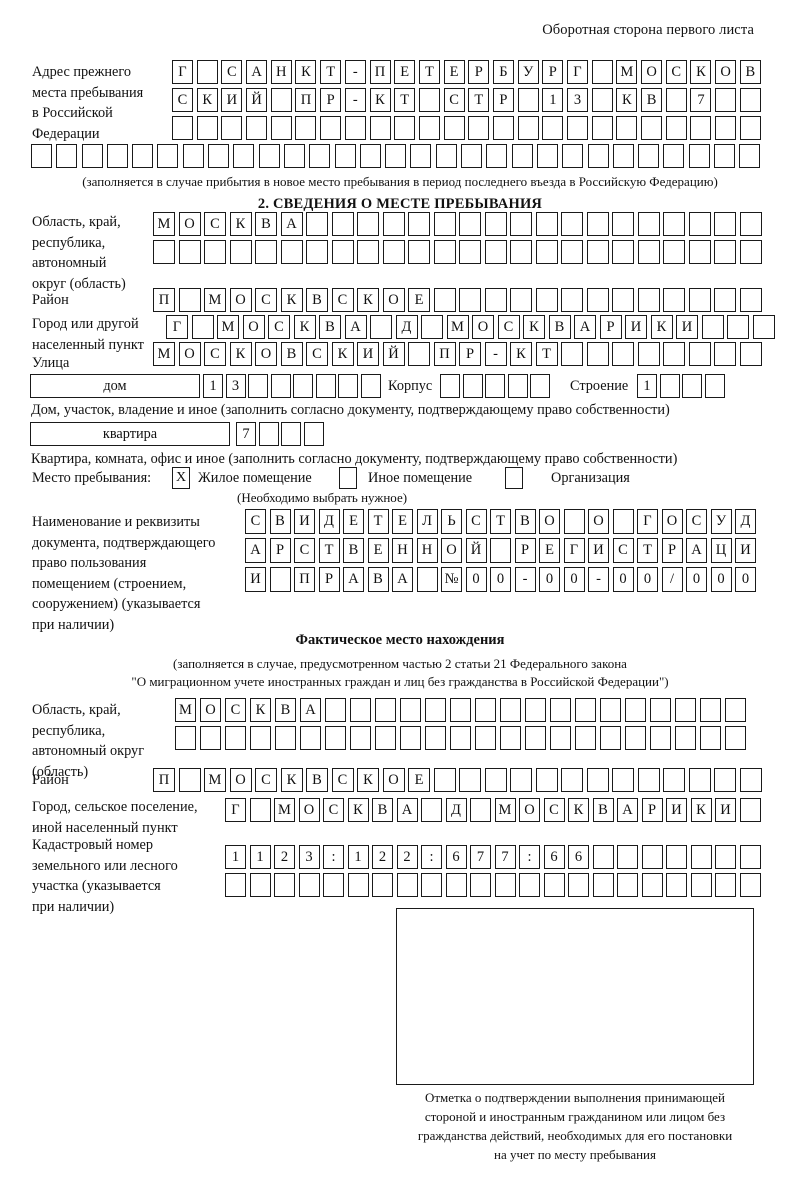 The height and width of the screenshot is (1180, 800). What do you see at coordinates (291, 224) in the screenshot?
I see `region-r1-cell-6: А` at bounding box center [291, 224].